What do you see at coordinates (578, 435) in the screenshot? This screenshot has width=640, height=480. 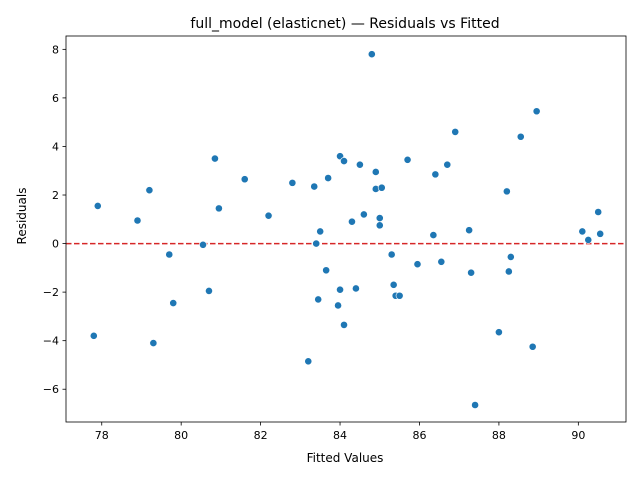 I see `x-tick-label: 90` at bounding box center [578, 435].